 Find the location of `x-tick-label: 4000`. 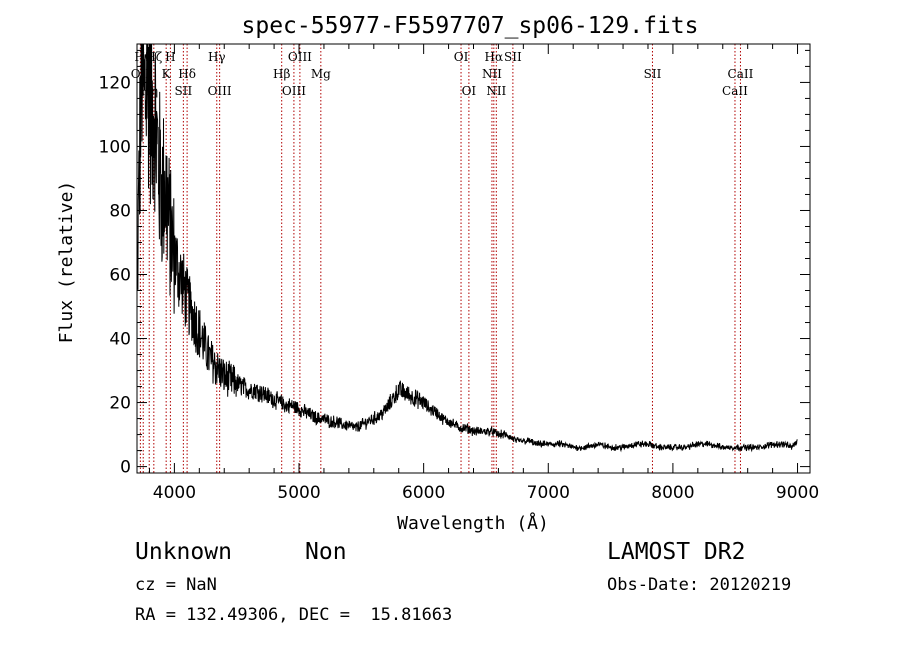

x-tick-label: 4000 is located at coordinates (174, 493).